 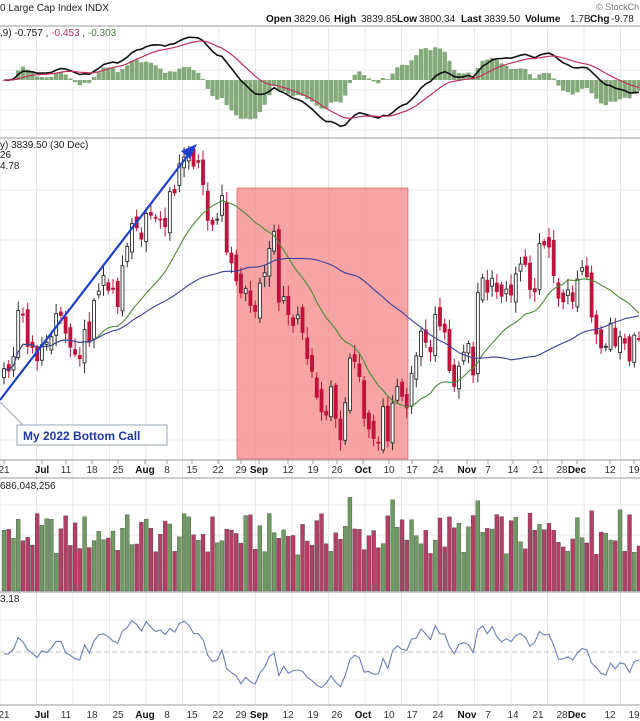 What do you see at coordinates (389, 470) in the screenshot?
I see `x-tick-label: 10` at bounding box center [389, 470].